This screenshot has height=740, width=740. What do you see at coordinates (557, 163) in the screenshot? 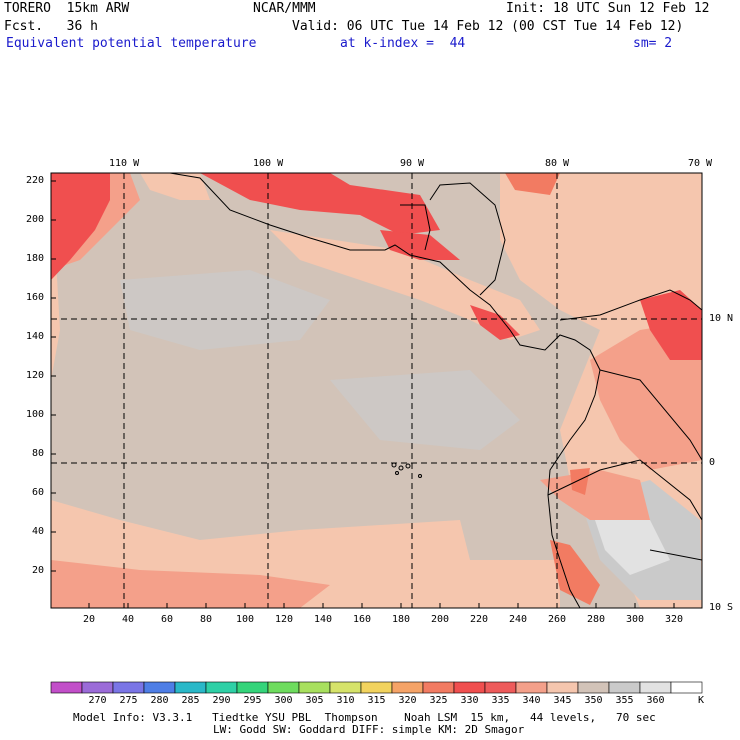
I see `lon-label-80w: 80 W` at bounding box center [557, 163].